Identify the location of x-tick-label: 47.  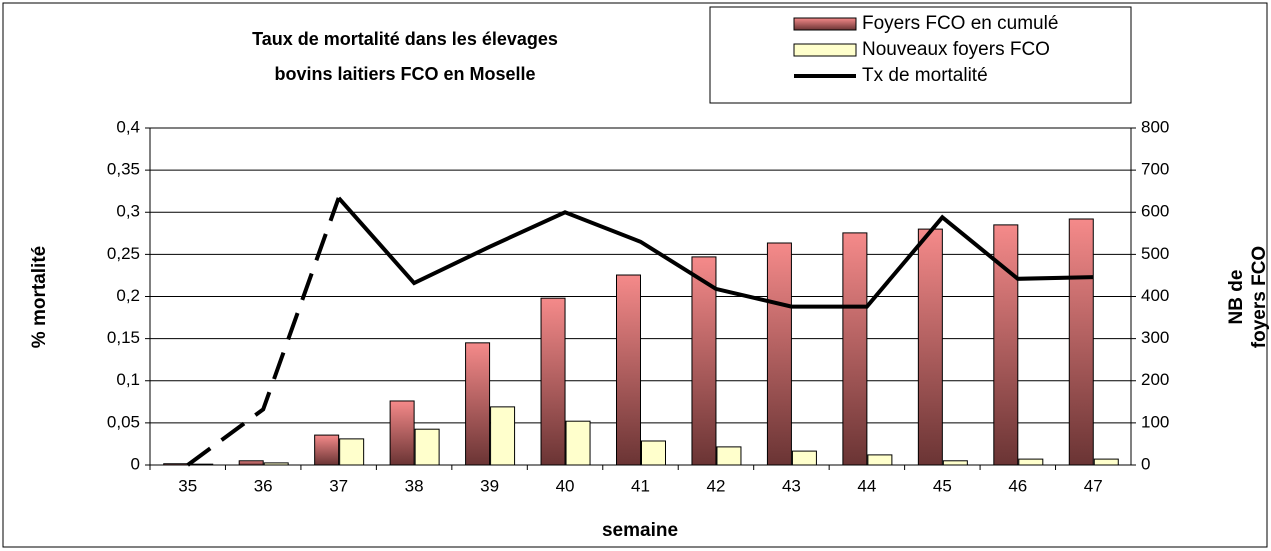
(1093, 485).